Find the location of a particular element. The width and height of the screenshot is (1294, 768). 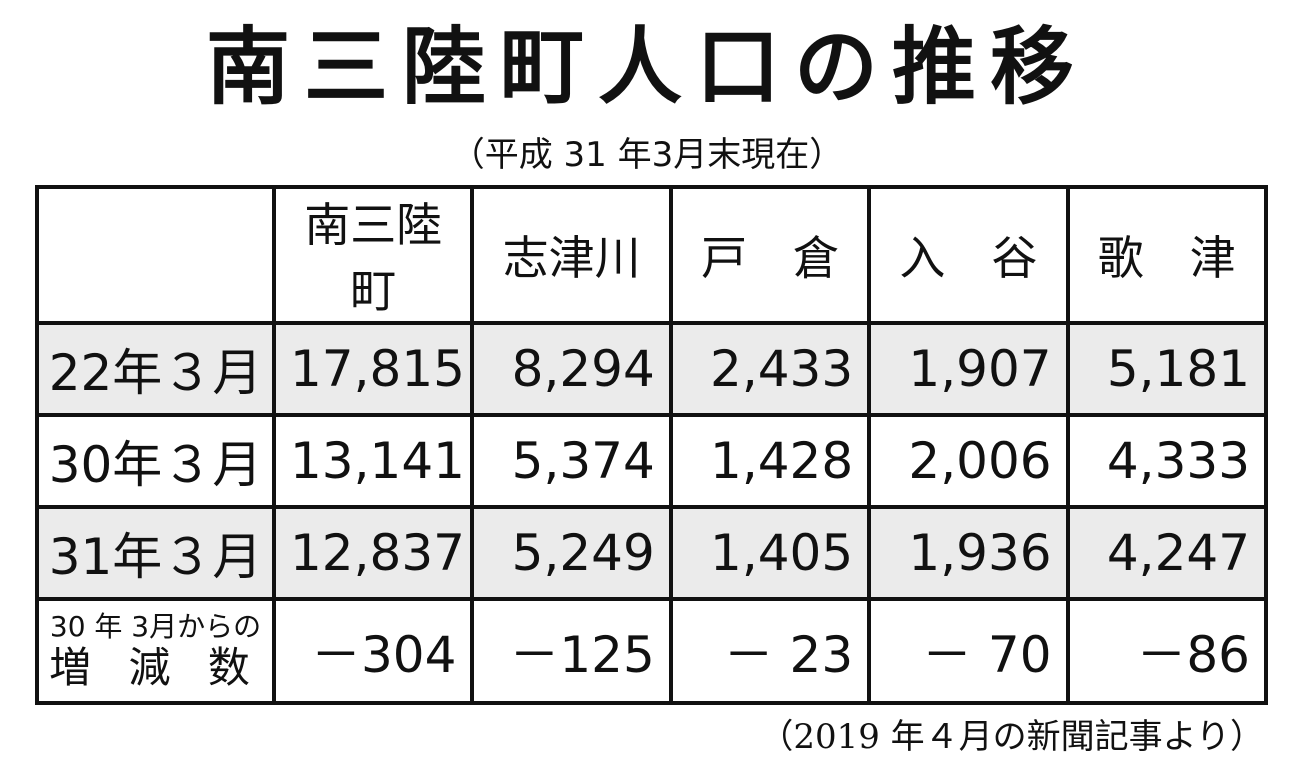

value-cell: 4,333 is located at coordinates (1167, 460).